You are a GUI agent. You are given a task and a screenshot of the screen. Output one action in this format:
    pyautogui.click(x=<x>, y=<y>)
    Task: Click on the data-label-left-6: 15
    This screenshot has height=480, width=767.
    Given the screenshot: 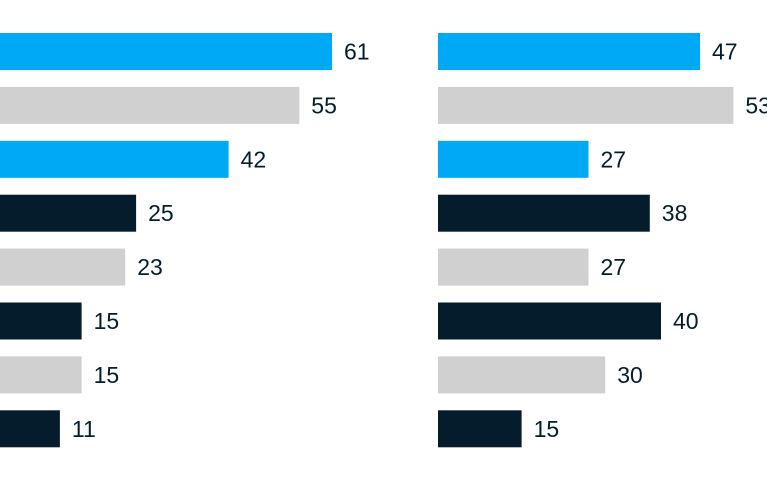 What is the action you would take?
    pyautogui.click(x=107, y=321)
    